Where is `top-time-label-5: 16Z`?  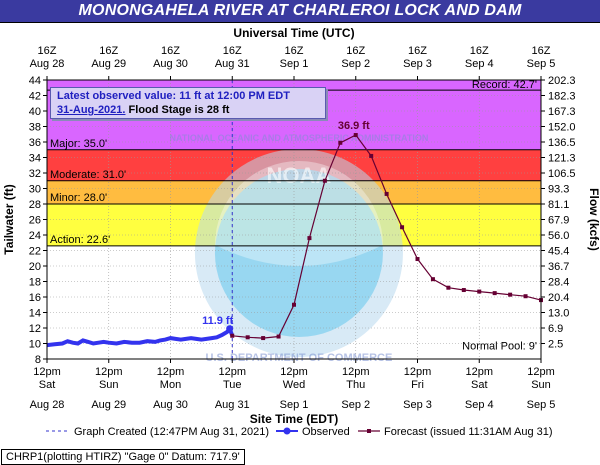 top-time-label-5: 16Z is located at coordinates (355, 51).